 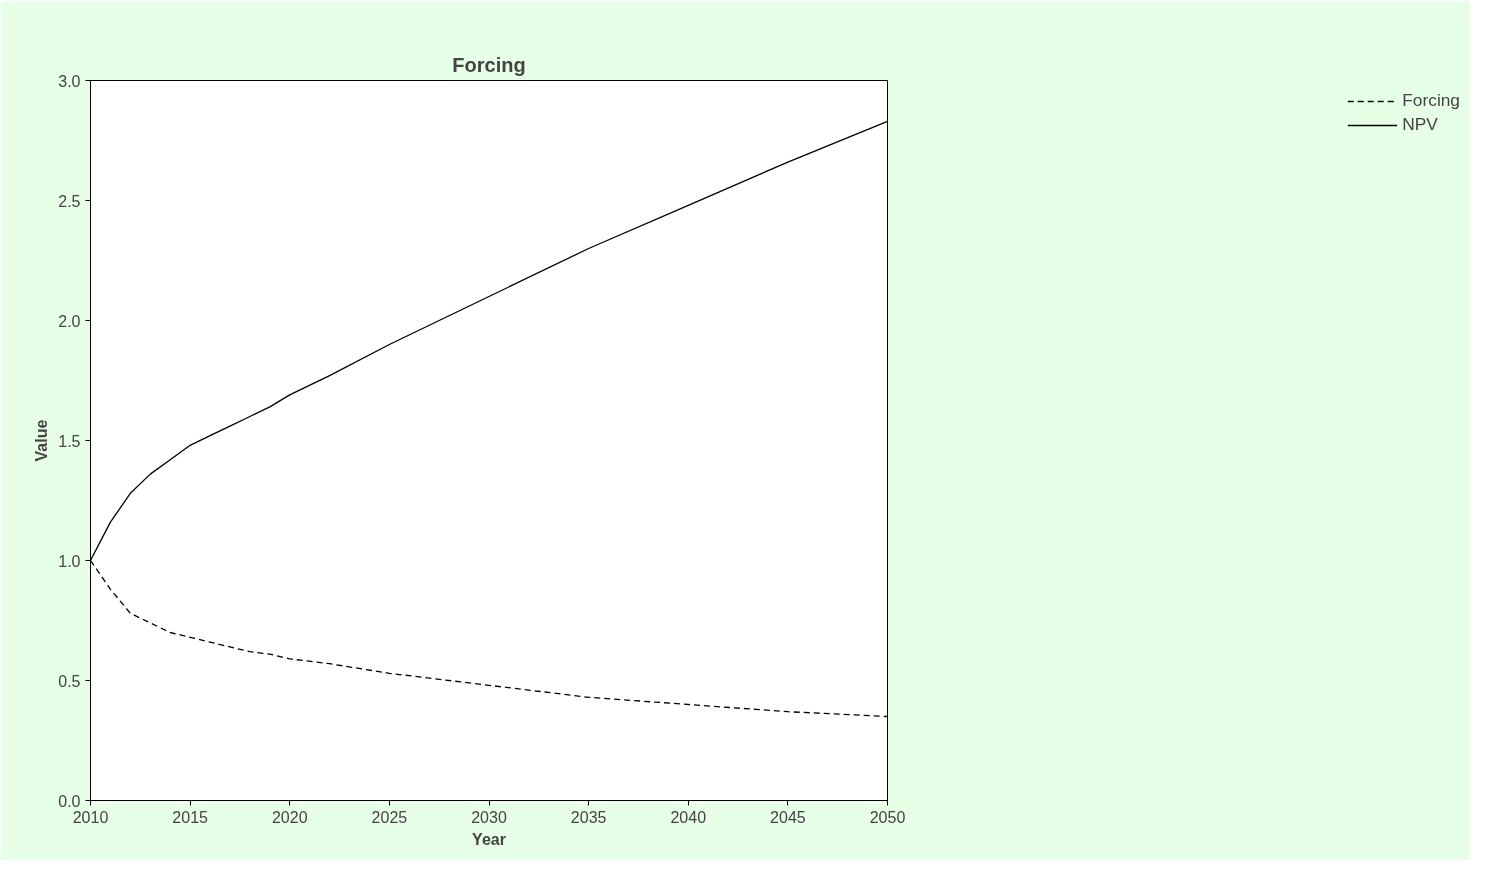 I want to click on x-axis-title: Year, so click(x=489, y=839).